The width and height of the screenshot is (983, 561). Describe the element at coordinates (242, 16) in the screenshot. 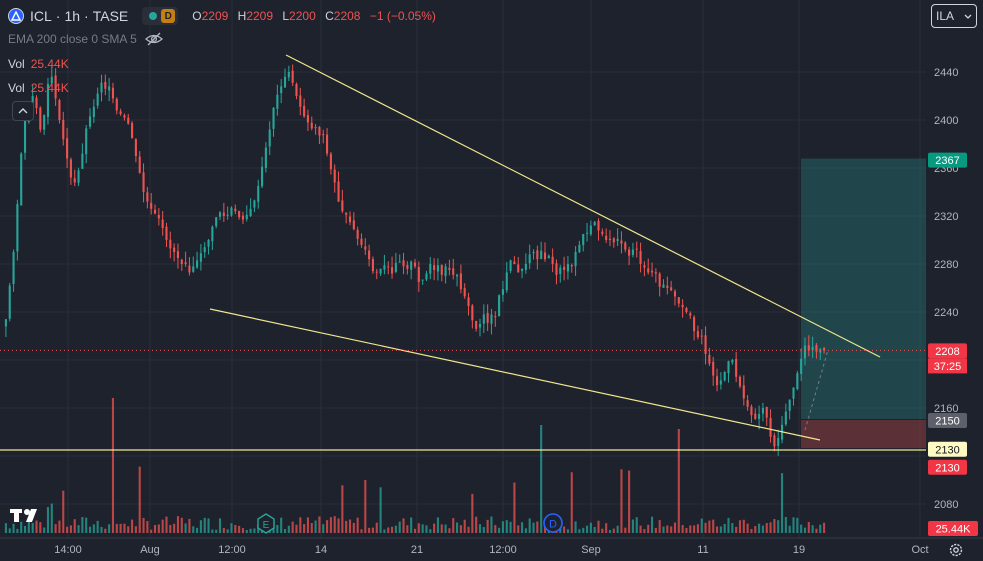

I see `high-label: H` at that location.